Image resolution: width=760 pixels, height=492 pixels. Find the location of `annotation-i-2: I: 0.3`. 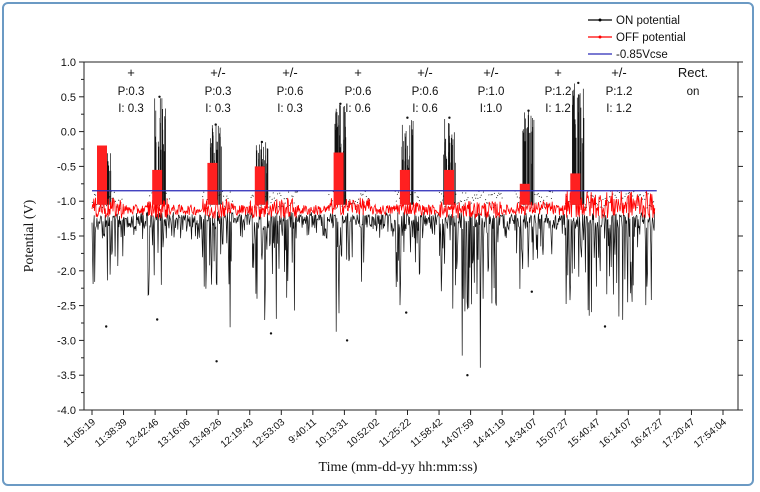

annotation-i-2: I: 0.3 is located at coordinates (290, 109).